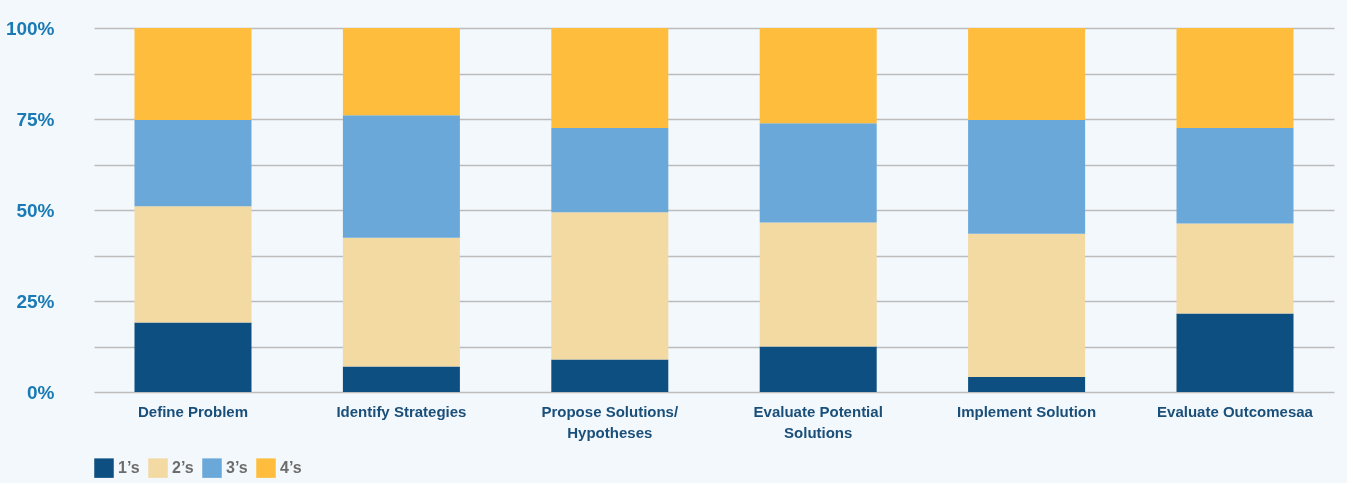  Describe the element at coordinates (291, 468) in the screenshot. I see `legend-label: 4’s` at that location.